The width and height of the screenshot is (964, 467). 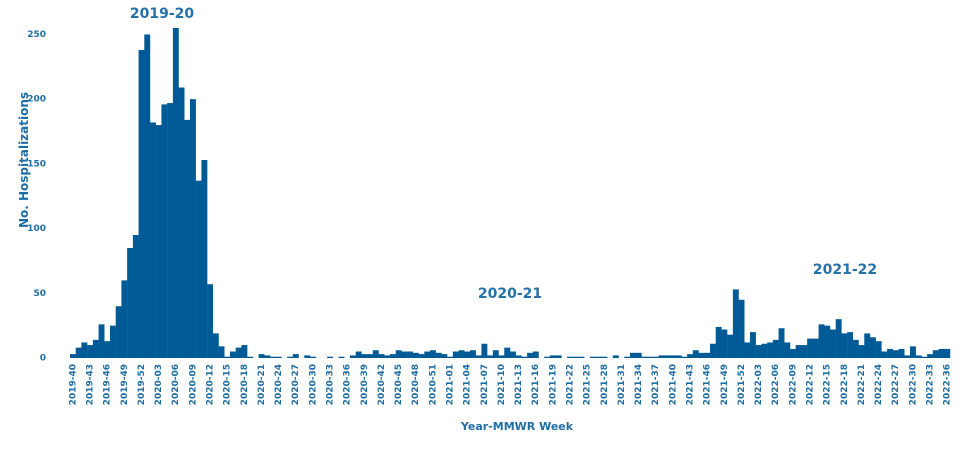 I want to click on y-tick-label: 50, so click(x=39, y=294).